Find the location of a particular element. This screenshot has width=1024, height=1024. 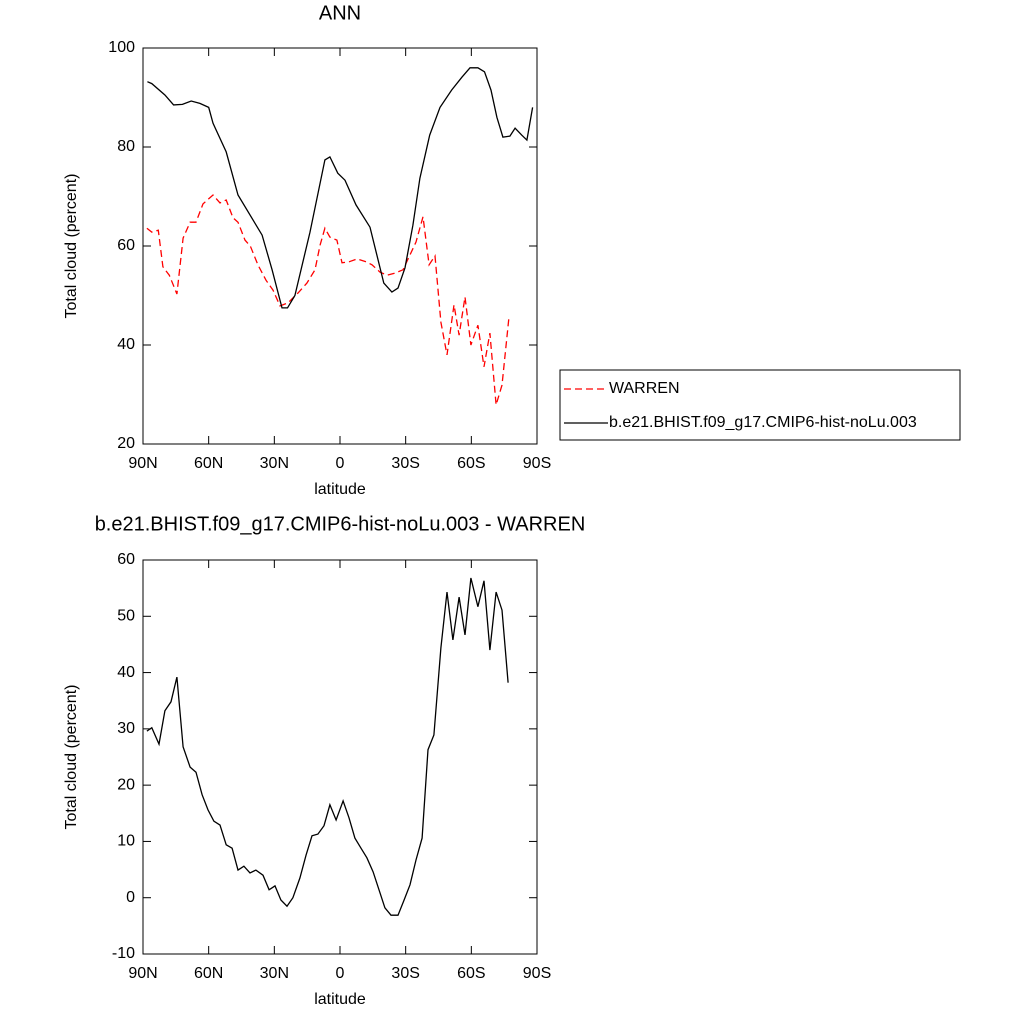

legend-label: b.e21.BHIST.f09_g17.CMIP6-hist-noLu.003 is located at coordinates (763, 422).